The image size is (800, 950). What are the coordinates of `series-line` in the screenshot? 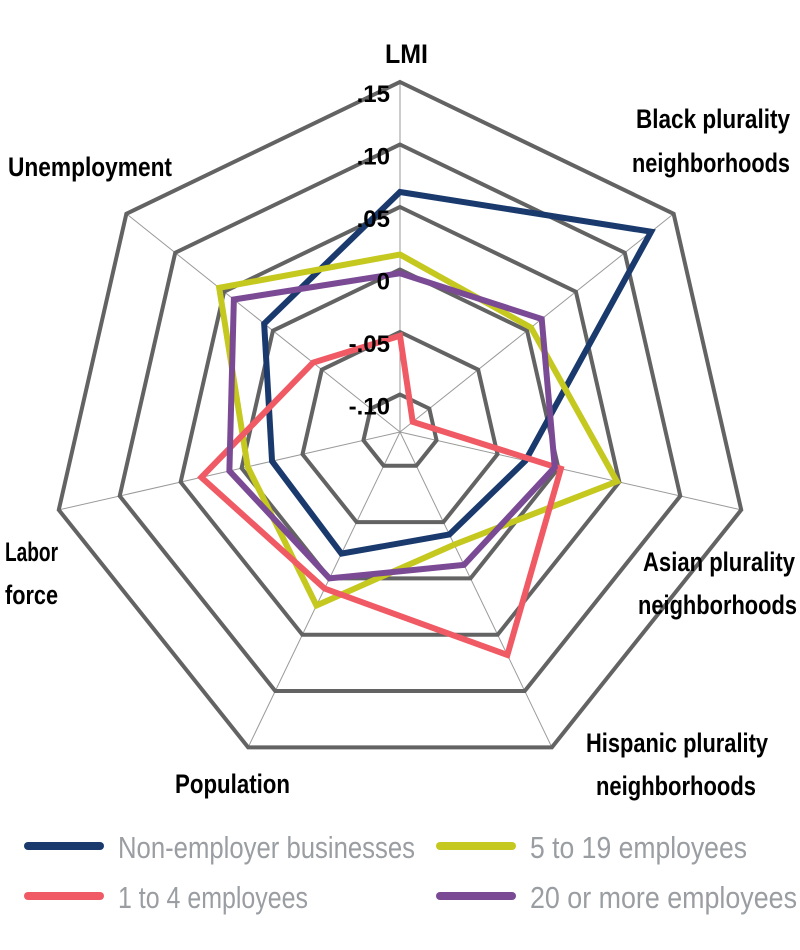 It's located at (392, 426).